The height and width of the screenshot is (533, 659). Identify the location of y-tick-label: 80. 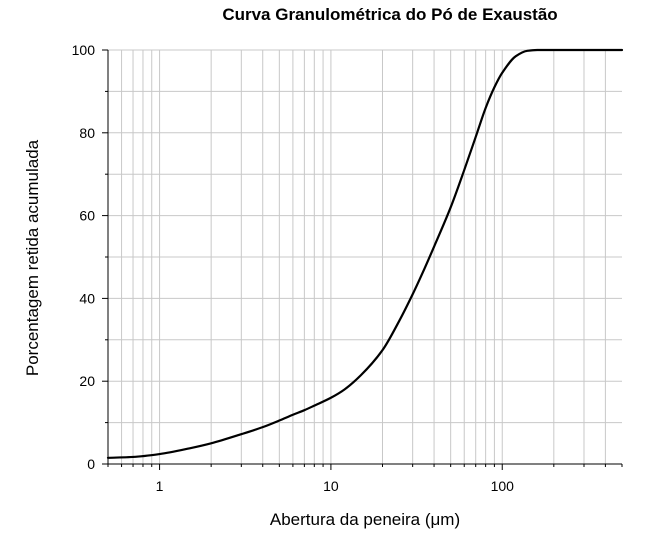
(87, 133).